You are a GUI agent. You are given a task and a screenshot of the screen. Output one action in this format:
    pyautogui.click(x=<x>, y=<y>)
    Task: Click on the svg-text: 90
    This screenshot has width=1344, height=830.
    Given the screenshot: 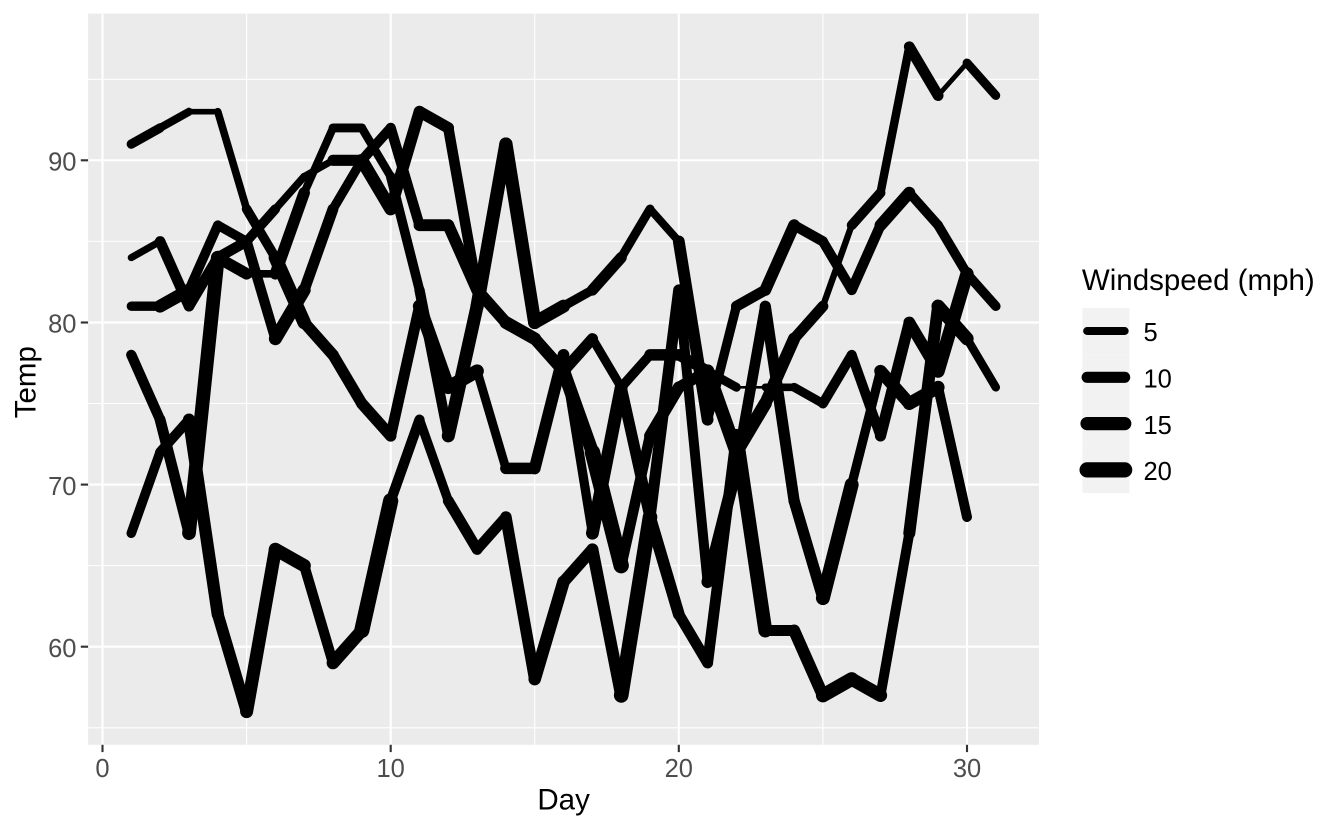 What is the action you would take?
    pyautogui.click(x=62, y=163)
    